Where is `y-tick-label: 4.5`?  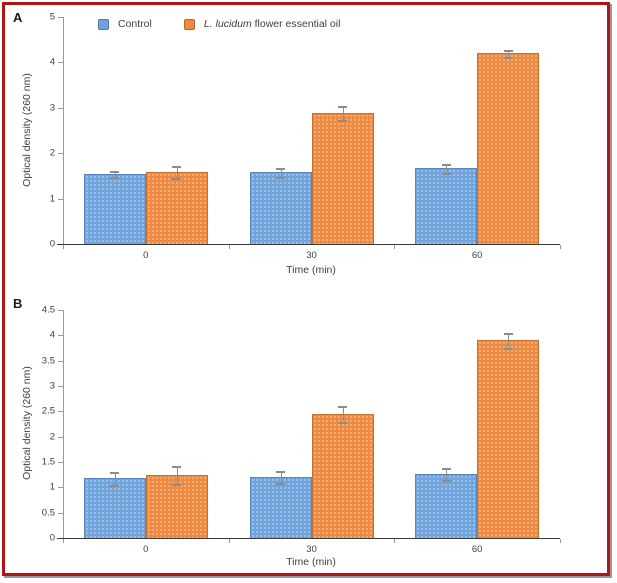
y-tick-label: 4.5 is located at coordinates (48, 310).